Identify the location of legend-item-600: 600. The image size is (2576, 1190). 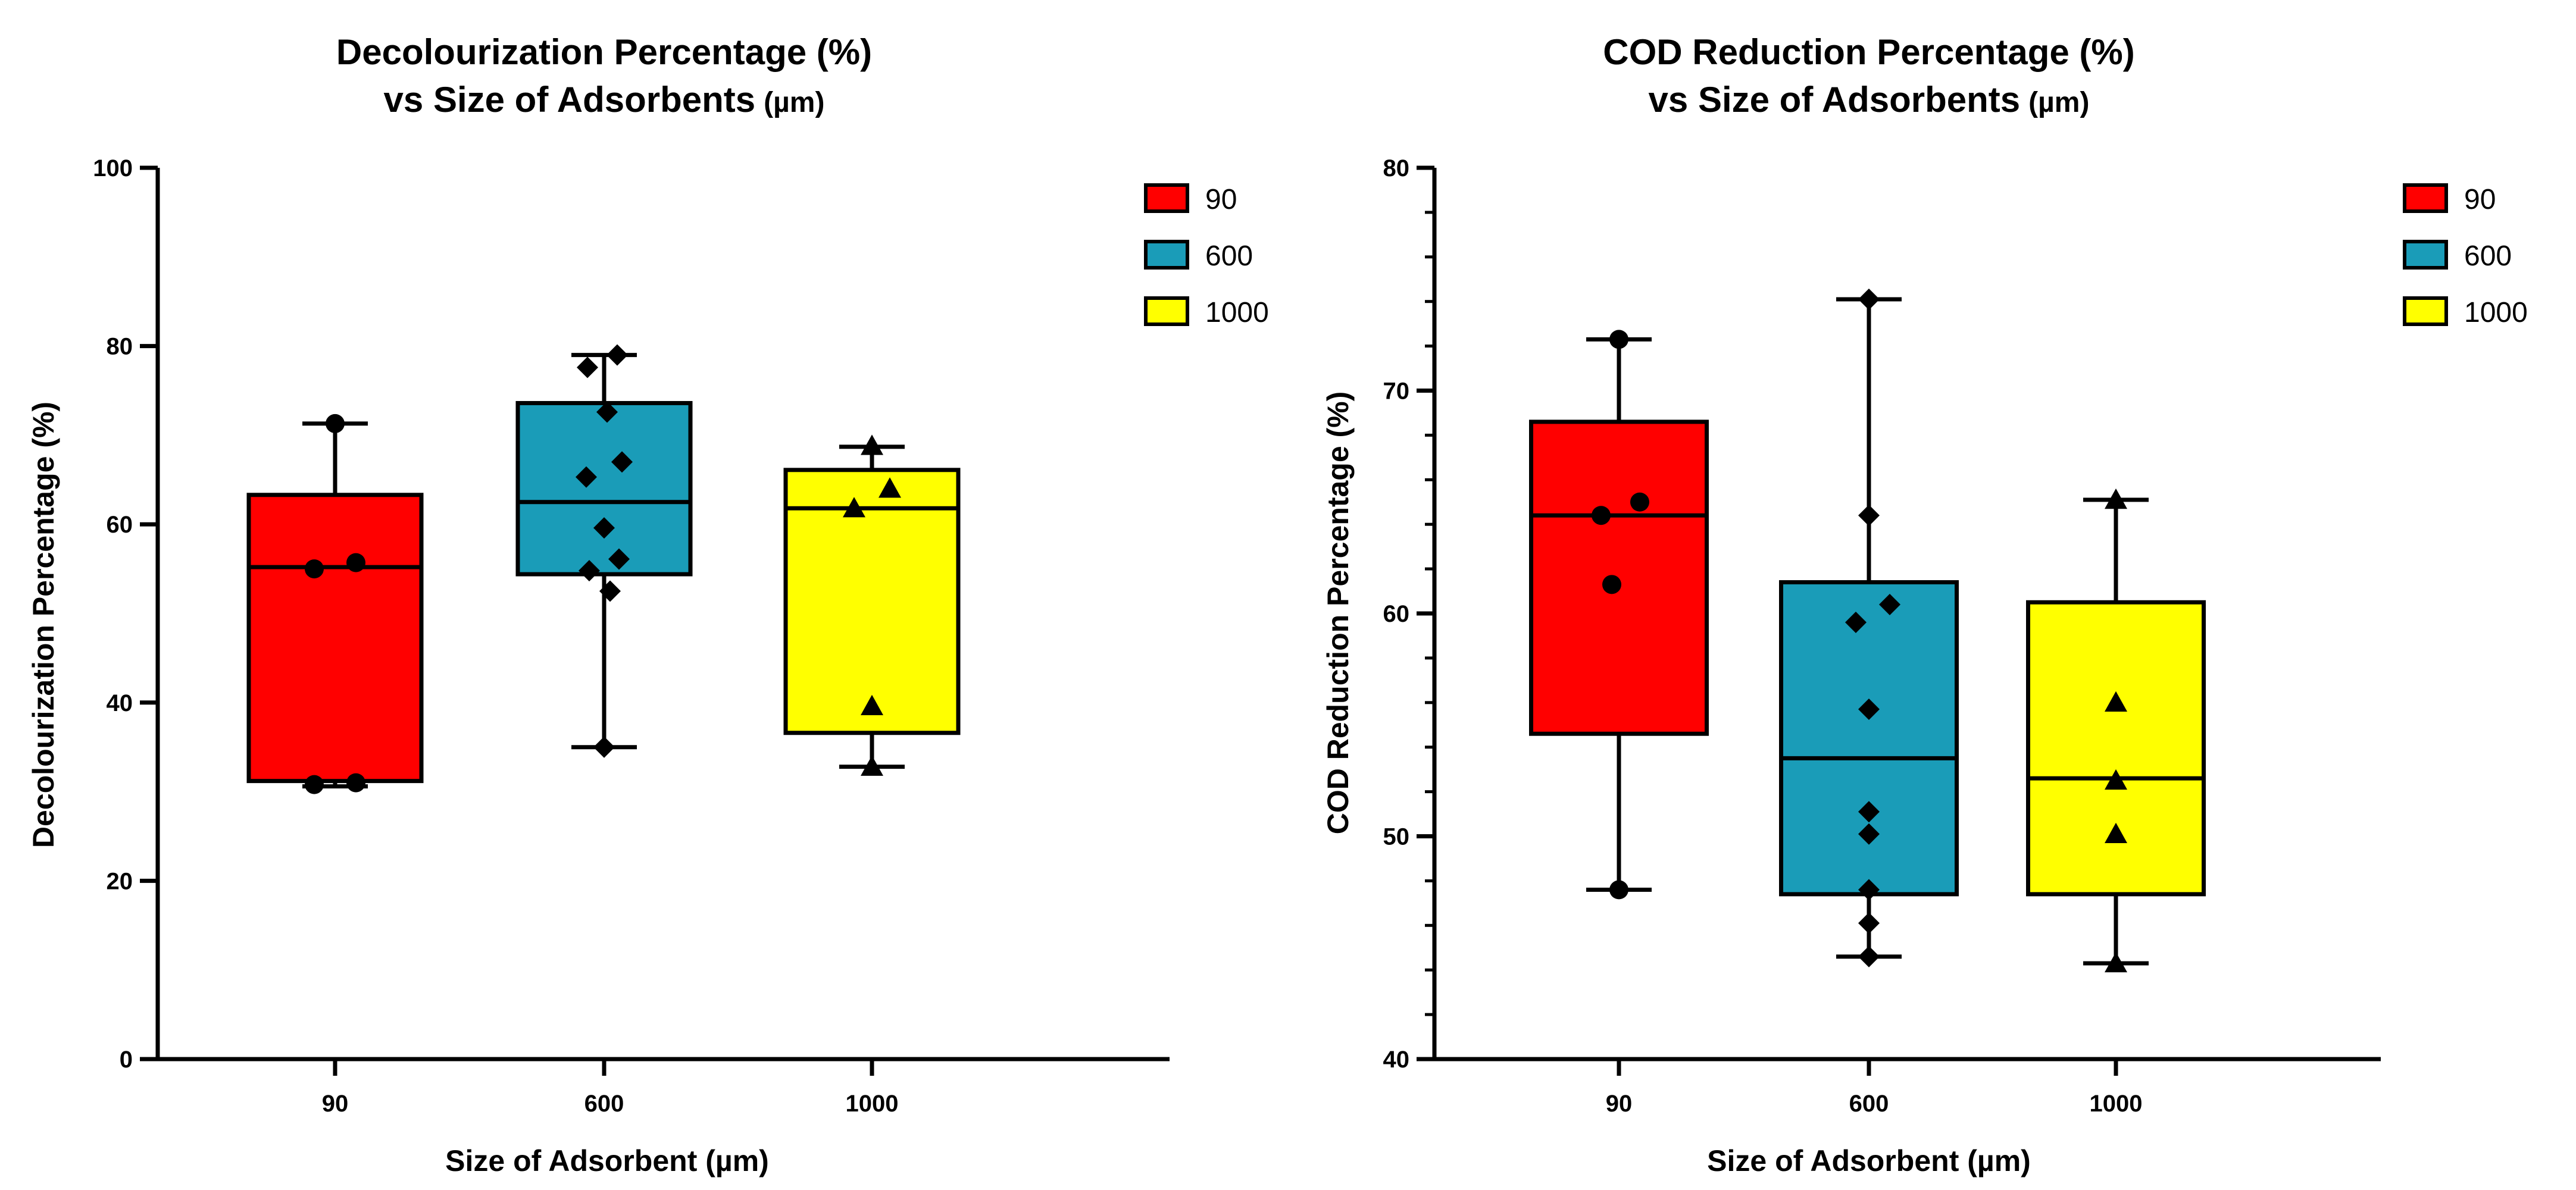
(1198, 256).